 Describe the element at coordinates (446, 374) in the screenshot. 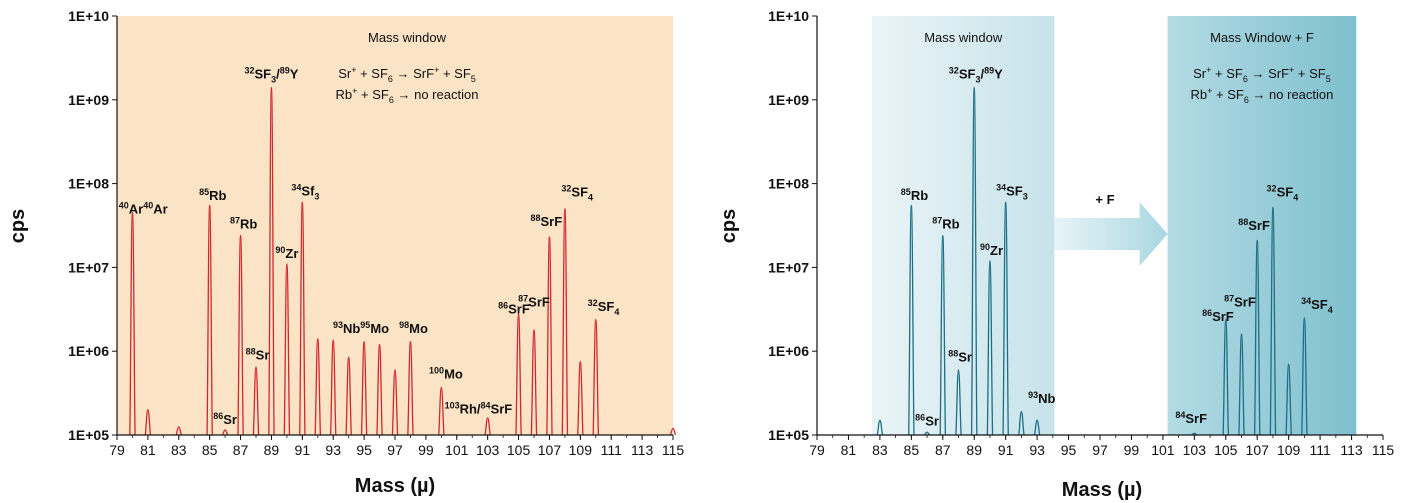

I see `left-peak-label: 100​Mo` at that location.